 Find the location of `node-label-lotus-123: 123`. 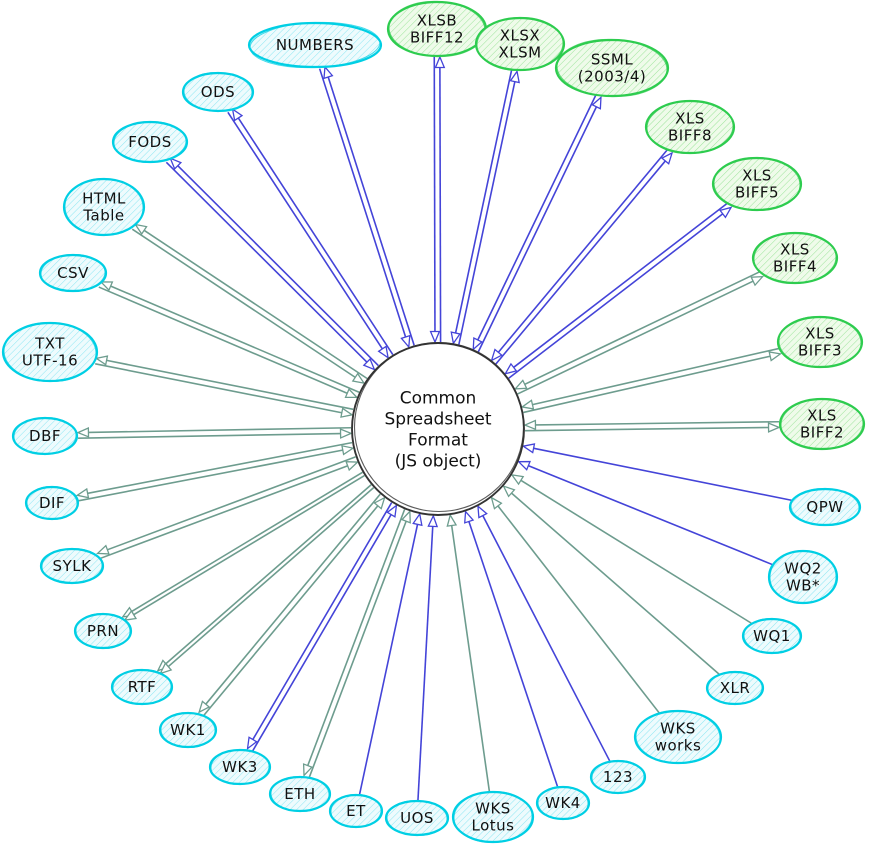

node-label-lotus-123: 123 is located at coordinates (618, 777).